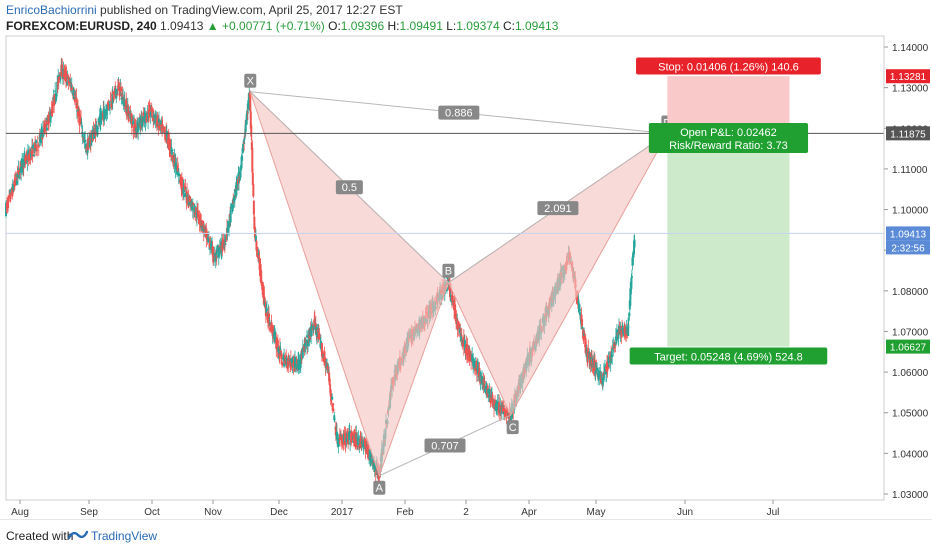 The height and width of the screenshot is (551, 932). What do you see at coordinates (478, 26) in the screenshot?
I see `low-value: 1.09374` at bounding box center [478, 26].